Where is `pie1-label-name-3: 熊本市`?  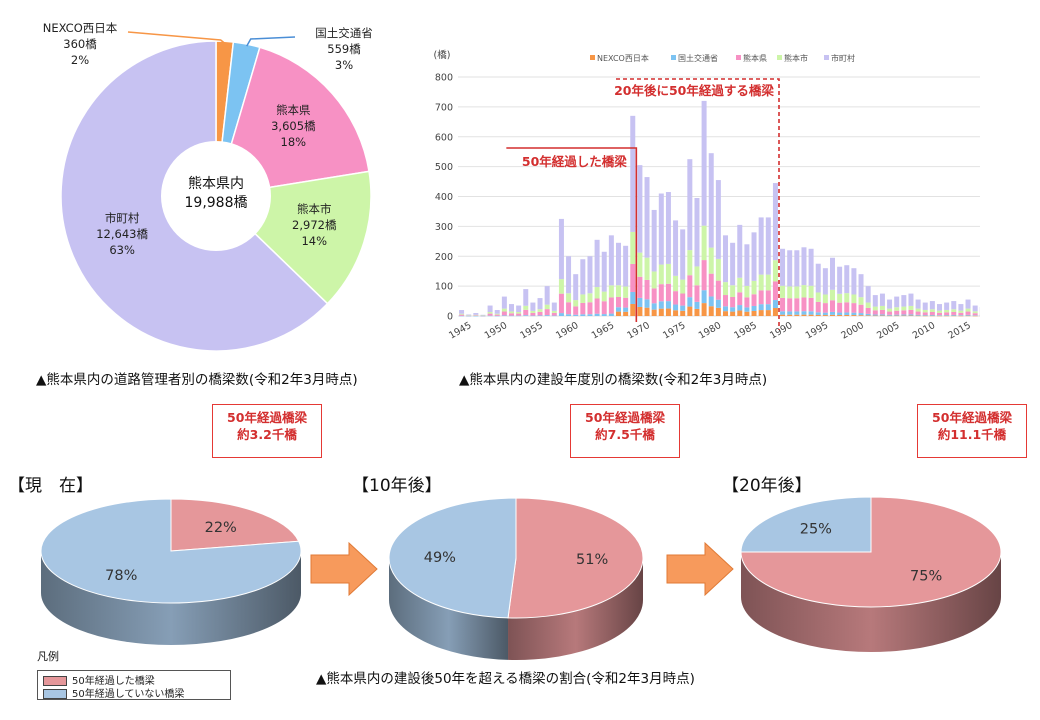 pie1-label-name-3: 熊本市 is located at coordinates (314, 209).